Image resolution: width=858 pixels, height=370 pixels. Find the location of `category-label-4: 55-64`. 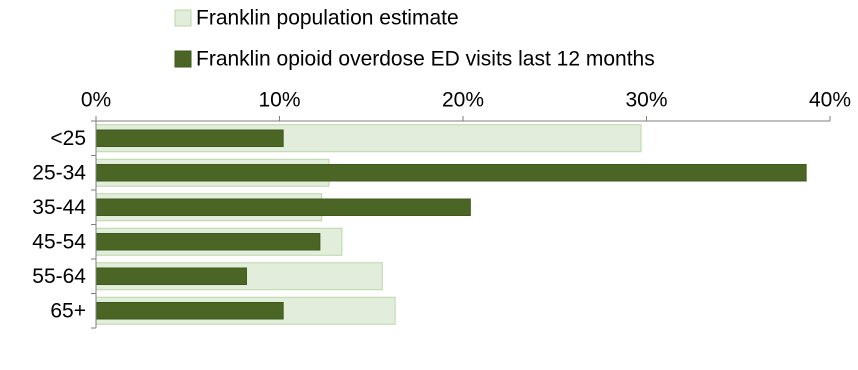

category-label-4: 55-64 is located at coordinates (59, 276).